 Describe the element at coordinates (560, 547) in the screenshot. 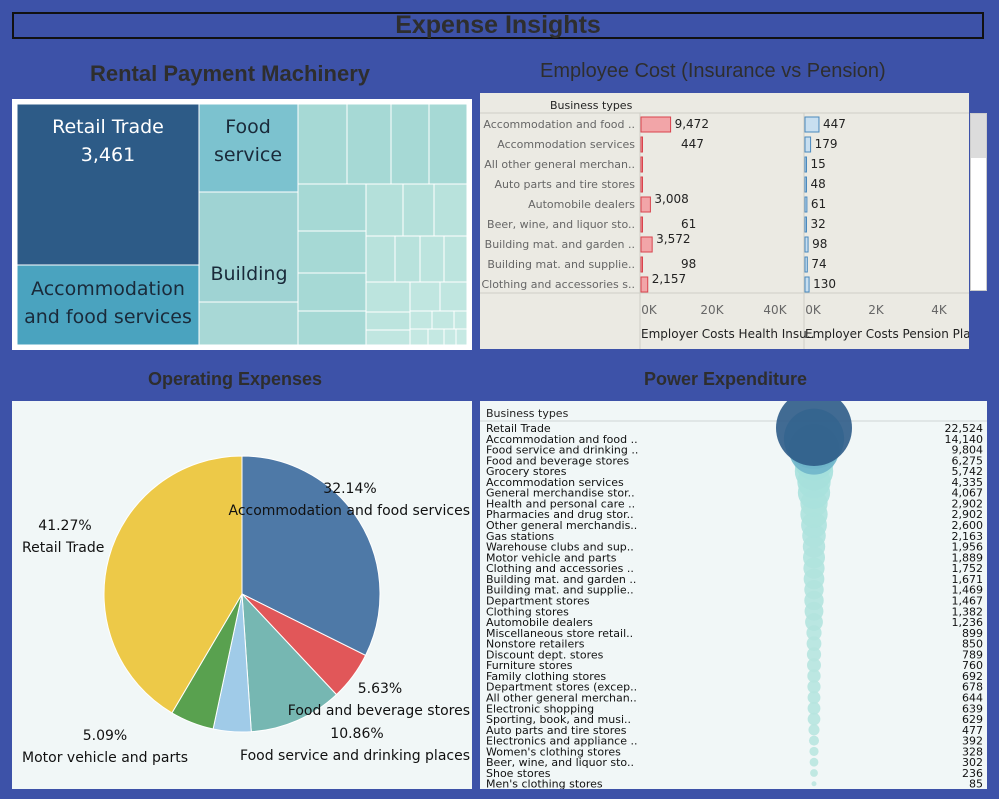

I see `power-category-label: Warehouse clubs and sup..` at that location.